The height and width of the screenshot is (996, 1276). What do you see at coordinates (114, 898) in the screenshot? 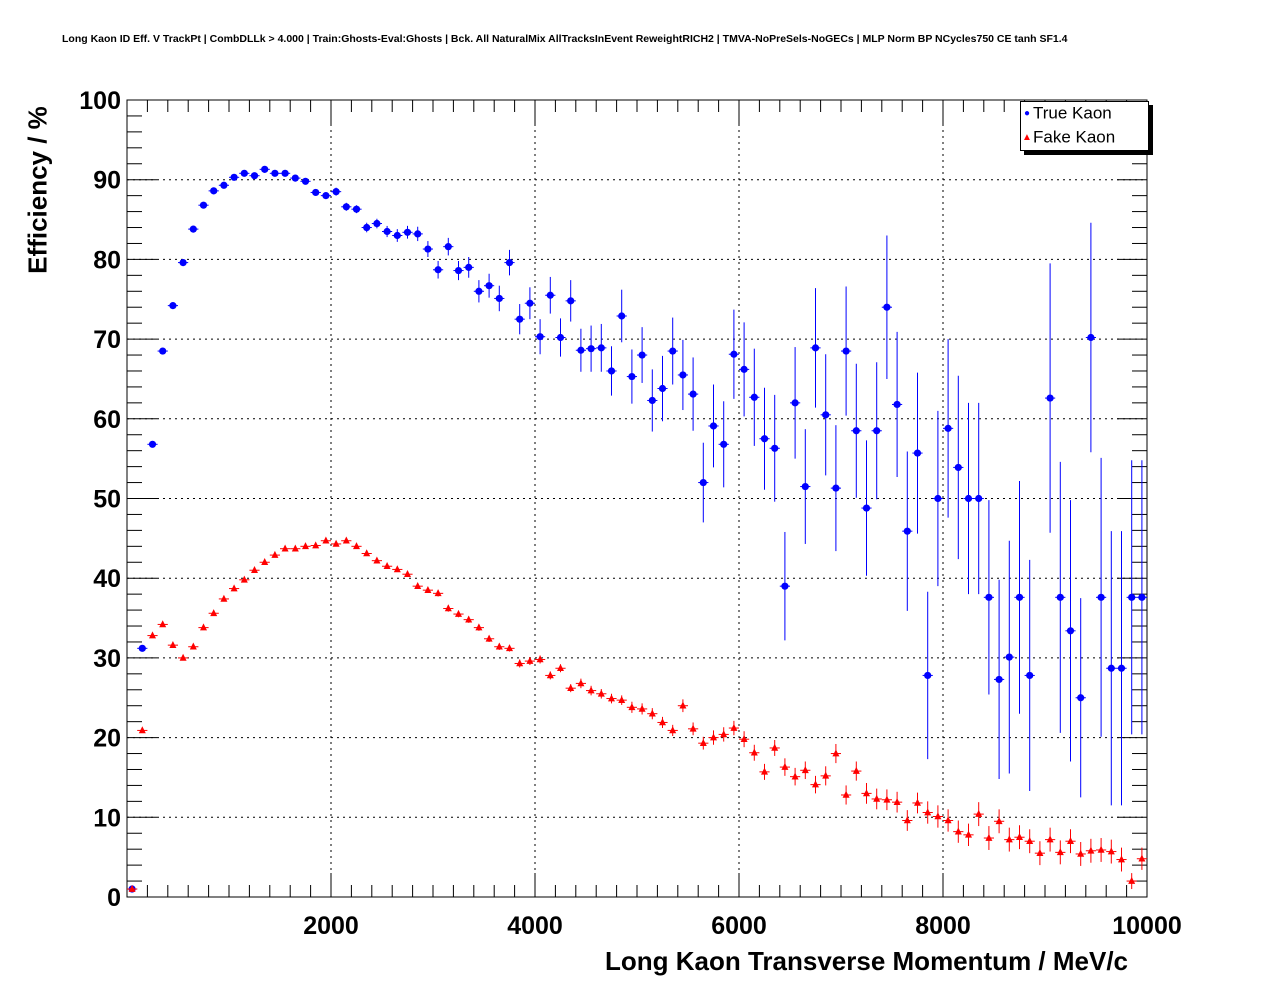
I see `y-tick-label: 0` at bounding box center [114, 898].